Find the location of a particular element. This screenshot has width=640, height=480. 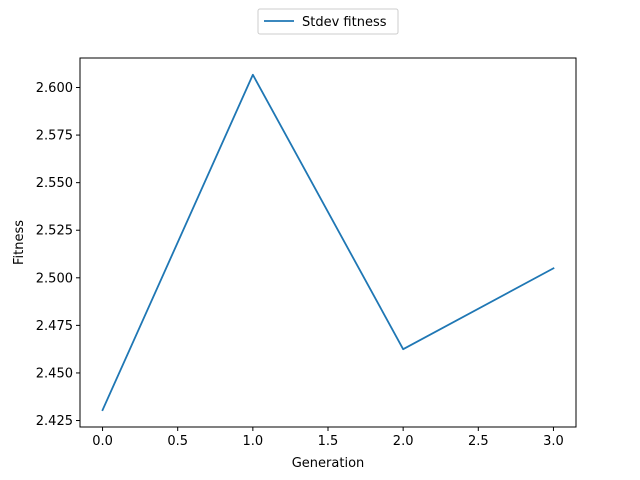

y-axis-title: Fitness is located at coordinates (19, 242).